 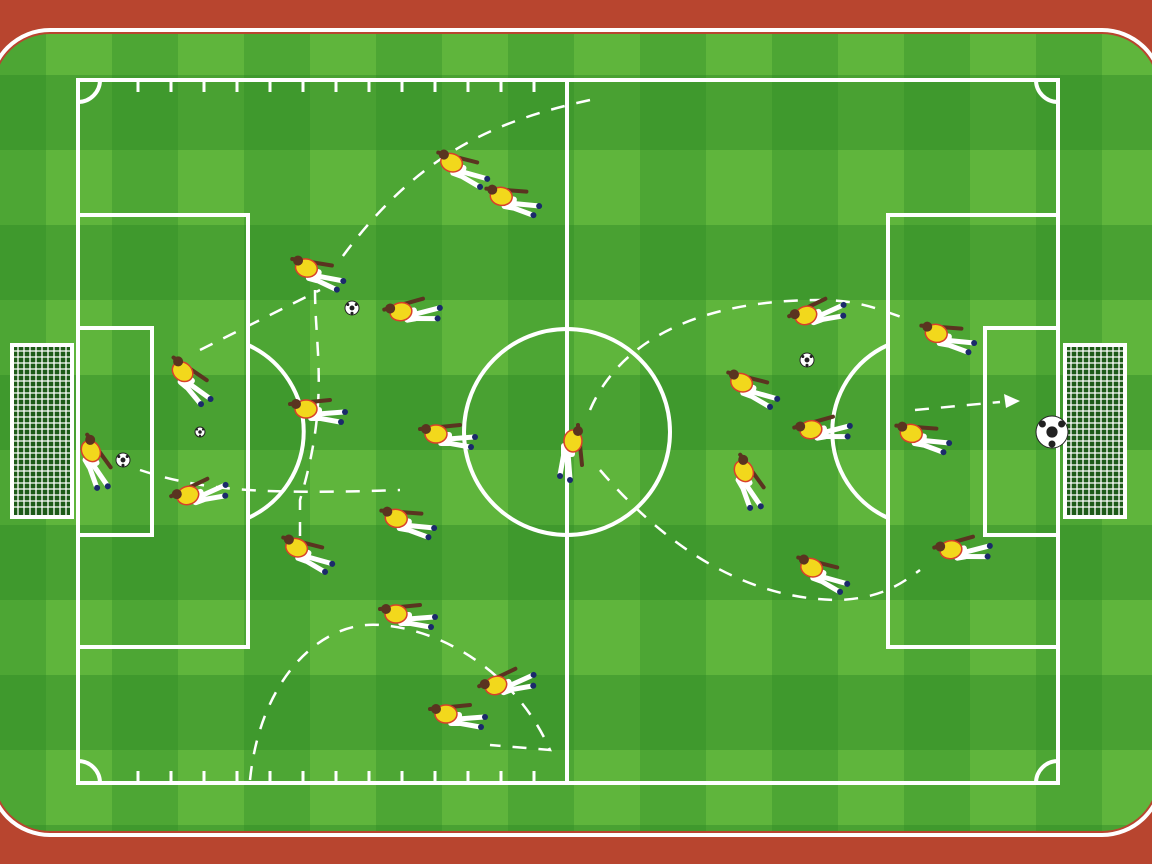 I want to click on goal-net-icon, so click(x=1095, y=431).